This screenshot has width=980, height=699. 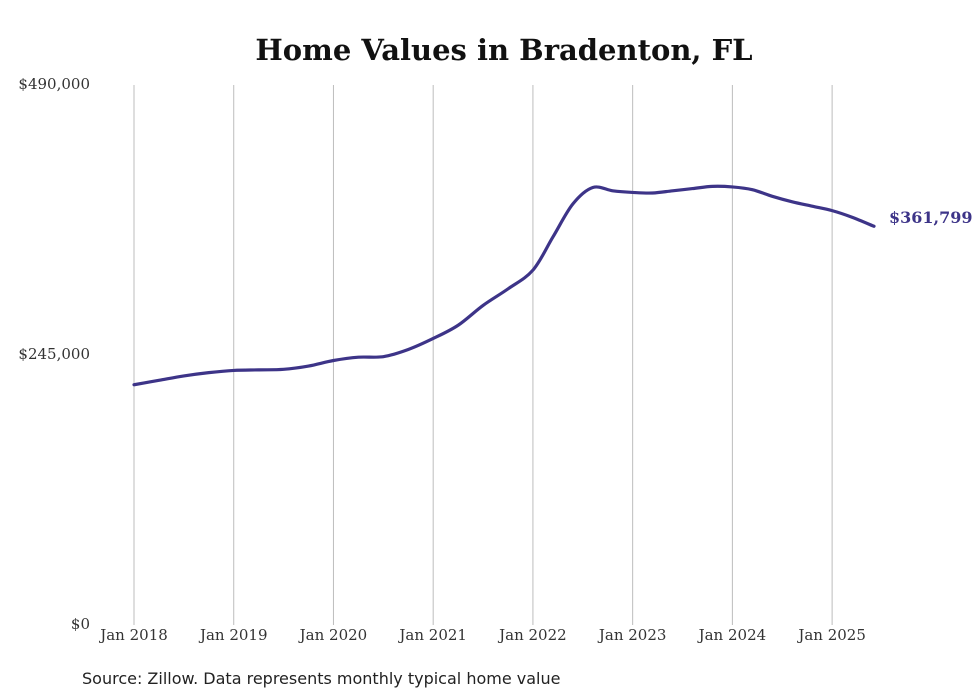 What do you see at coordinates (831, 635) in the screenshot?
I see `x-tick-label: Jan 2025` at bounding box center [831, 635].